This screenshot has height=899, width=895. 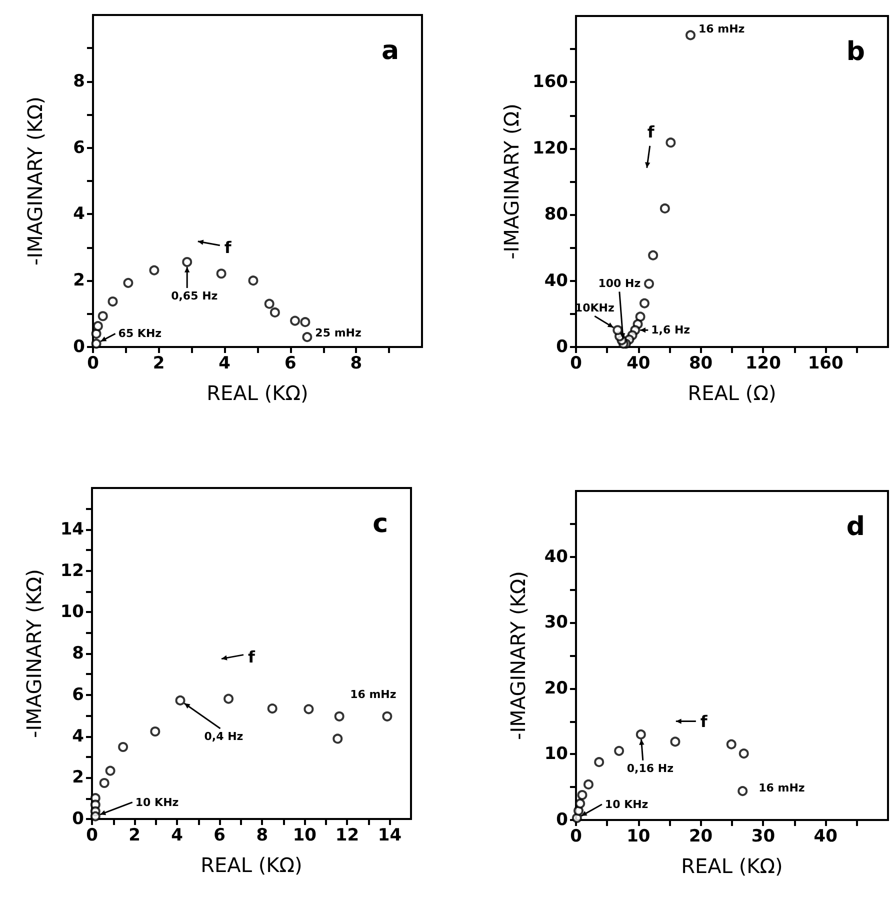 What do you see at coordinates (700, 836) in the screenshot?
I see `x-tick-label: 20` at bounding box center [700, 836].